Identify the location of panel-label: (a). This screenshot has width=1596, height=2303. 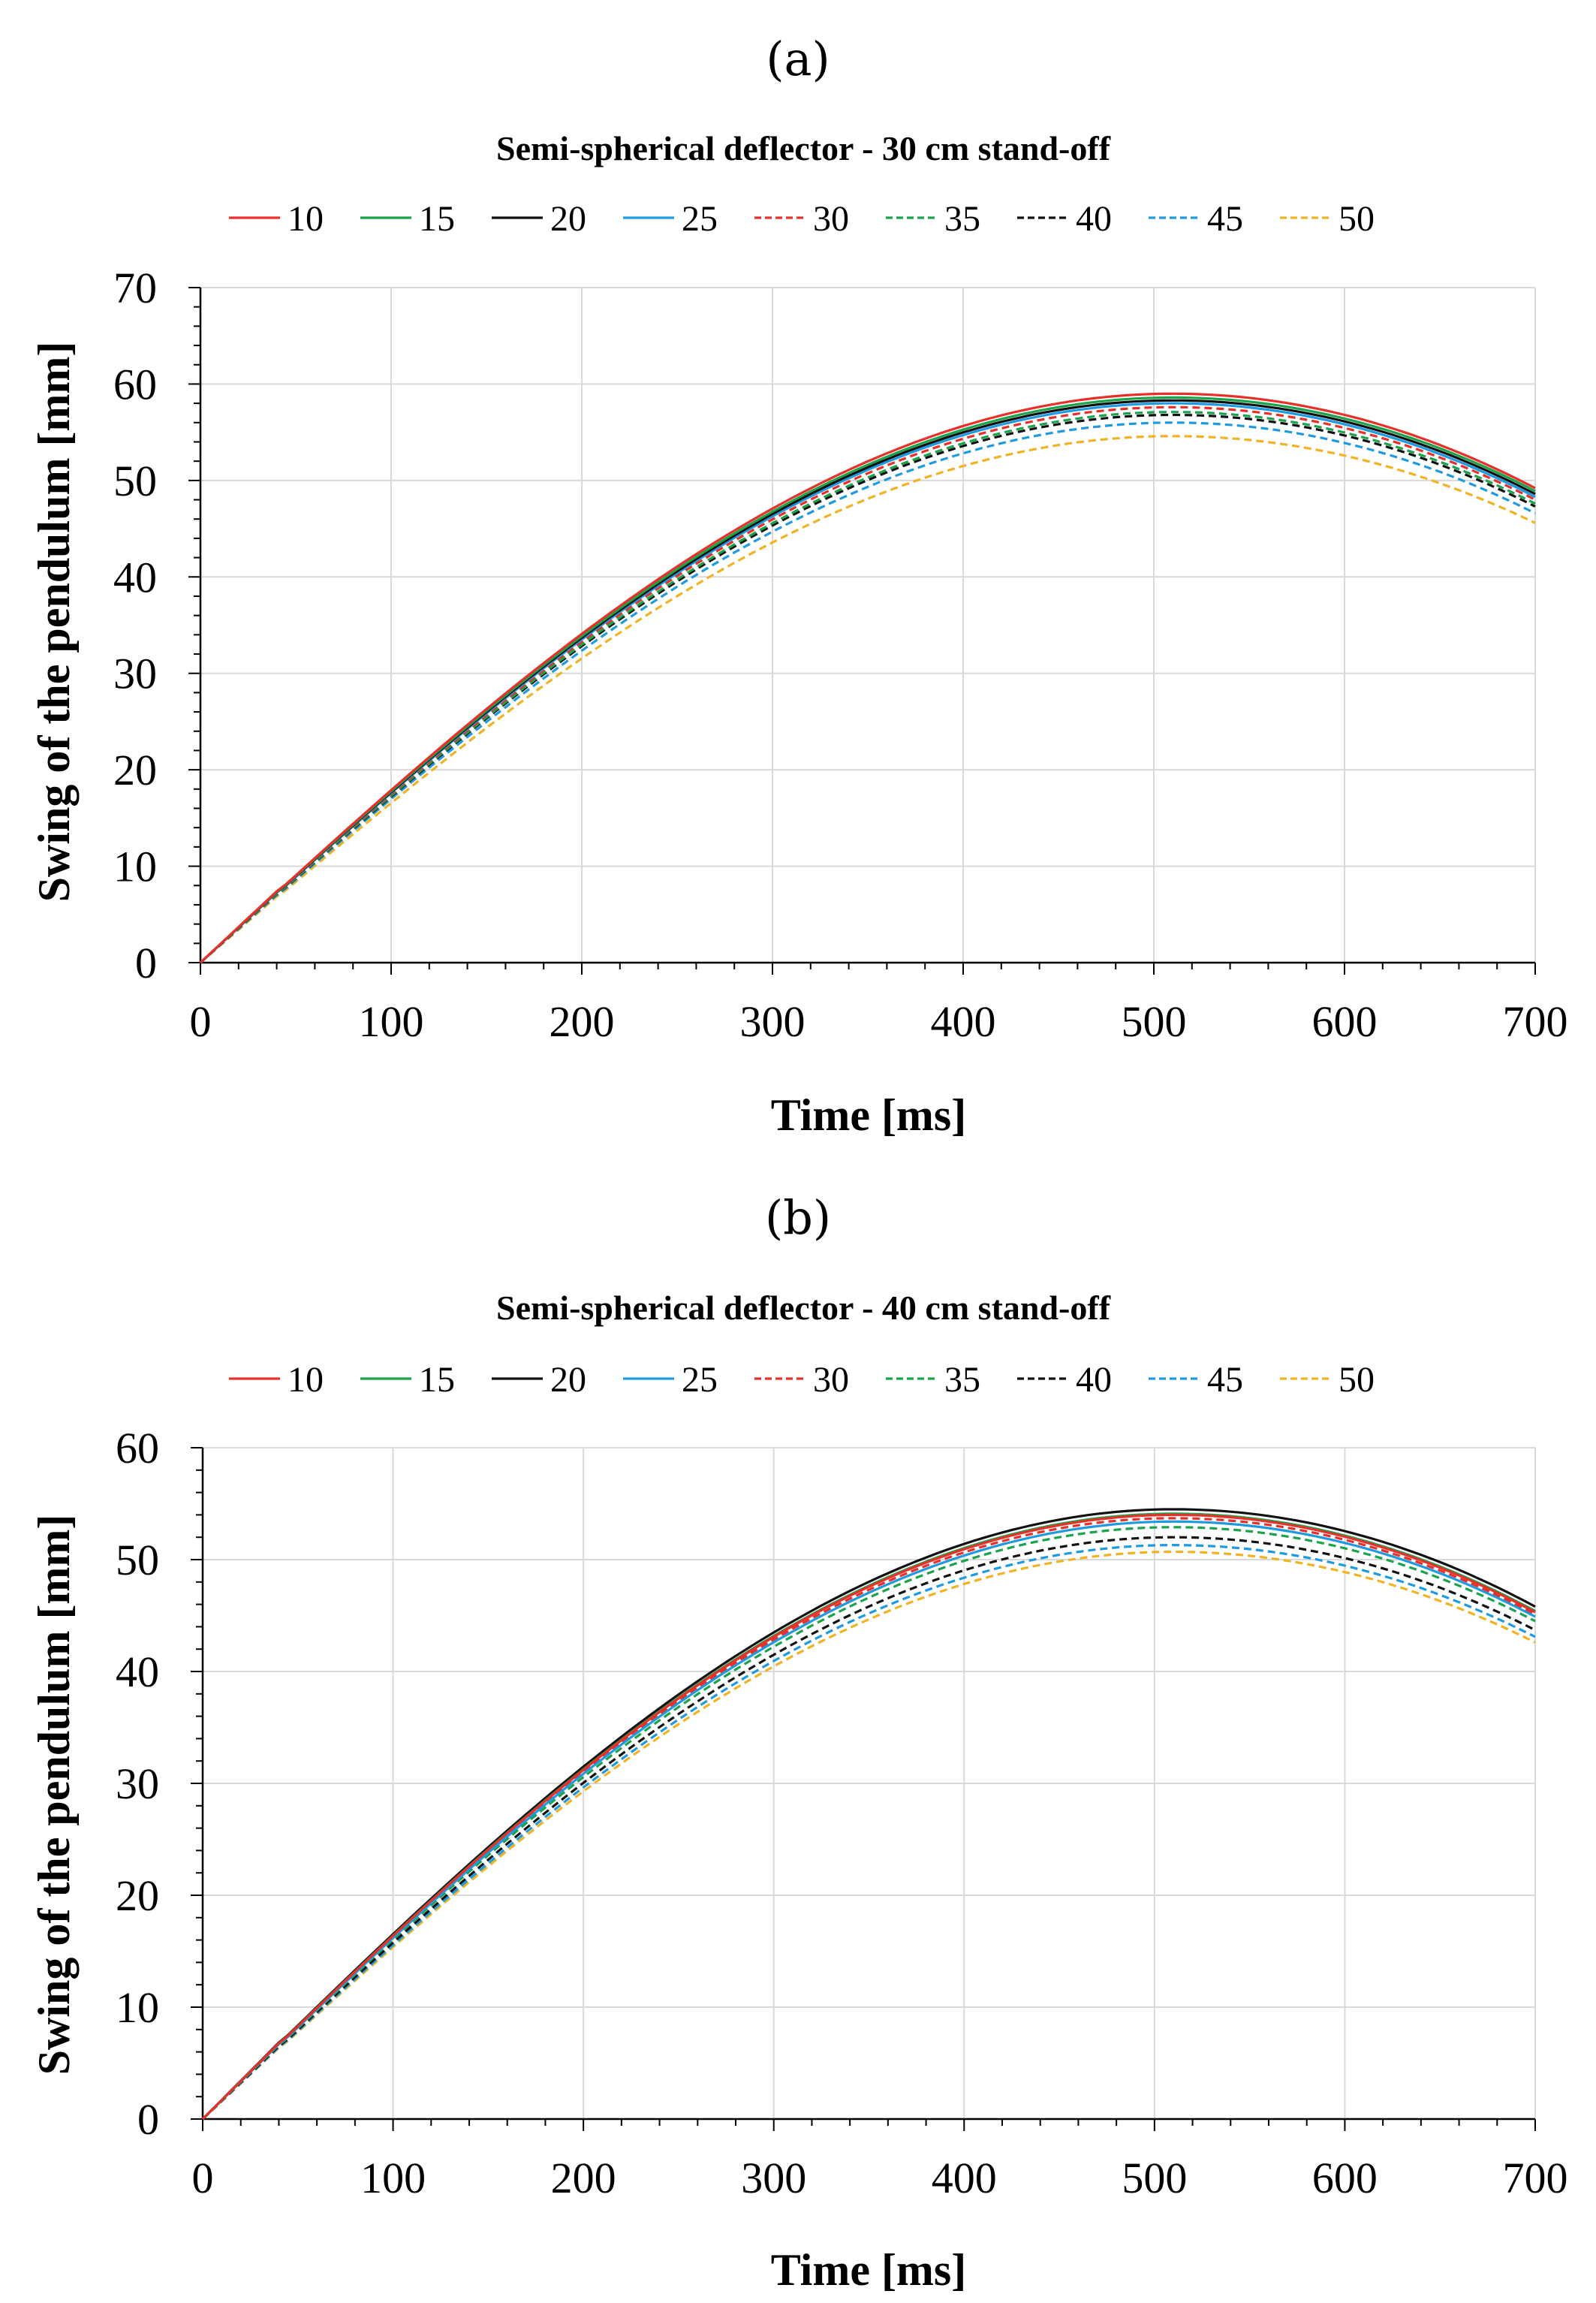
(798, 59).